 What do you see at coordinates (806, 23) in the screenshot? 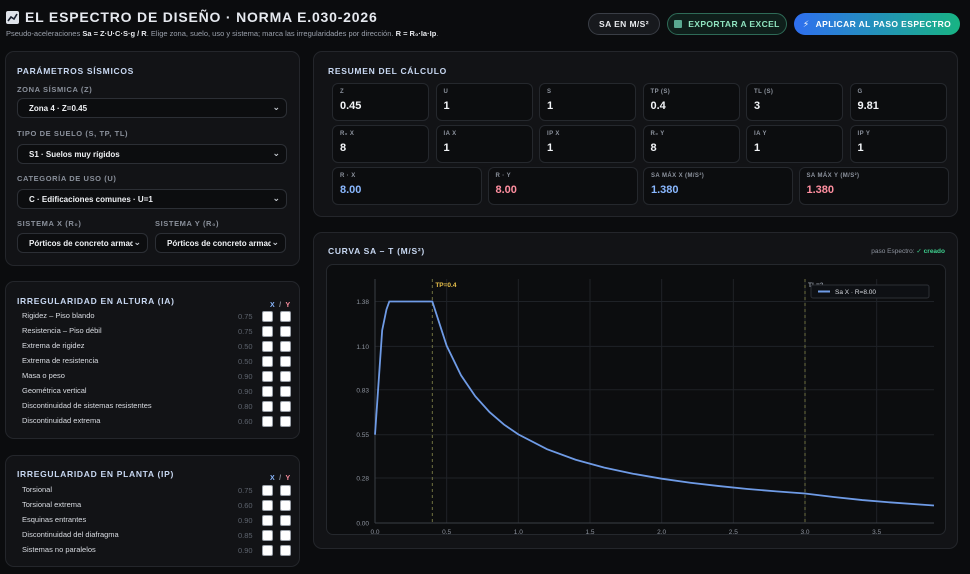
I see `lightning-icon: ⚡` at bounding box center [806, 23].